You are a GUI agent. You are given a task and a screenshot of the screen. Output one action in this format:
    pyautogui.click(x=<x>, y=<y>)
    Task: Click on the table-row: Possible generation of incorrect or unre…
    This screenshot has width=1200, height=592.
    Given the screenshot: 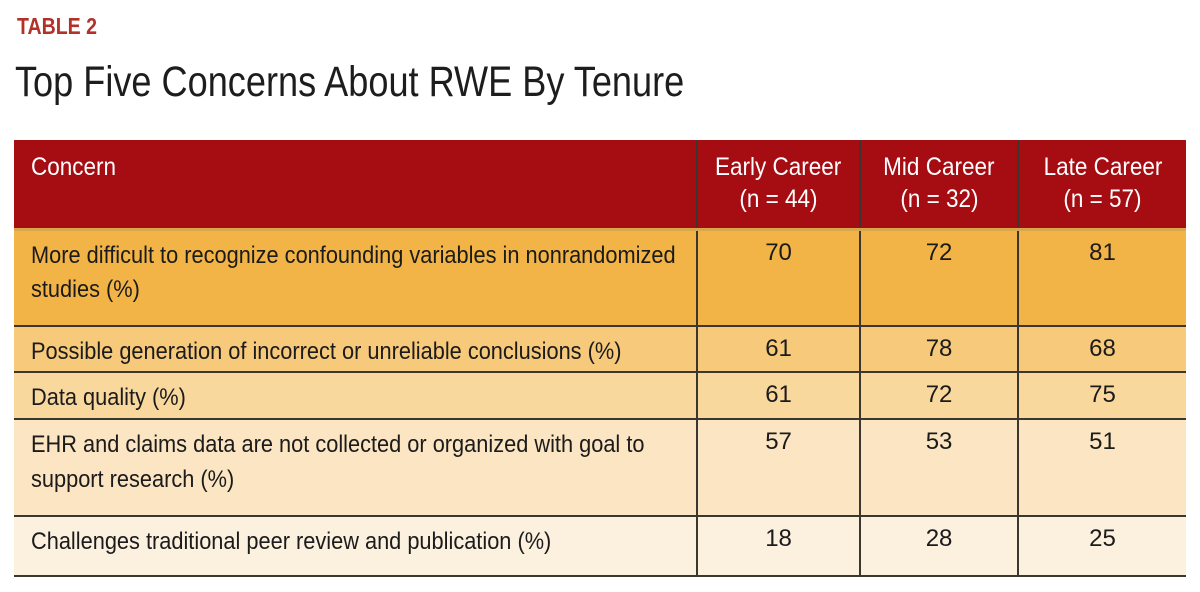 What is the action you would take?
    pyautogui.click(x=600, y=349)
    